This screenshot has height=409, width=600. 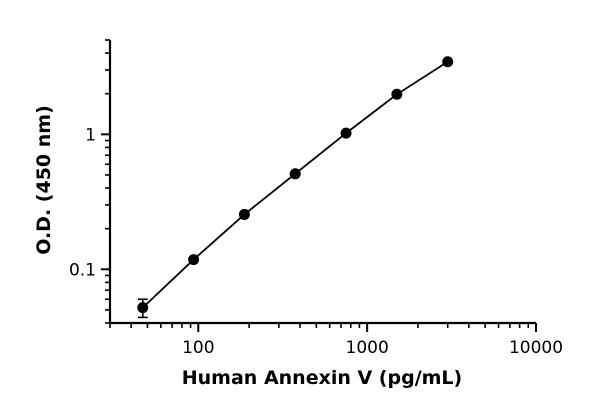 I want to click on y-tick-label: 0.1, so click(x=82, y=270).